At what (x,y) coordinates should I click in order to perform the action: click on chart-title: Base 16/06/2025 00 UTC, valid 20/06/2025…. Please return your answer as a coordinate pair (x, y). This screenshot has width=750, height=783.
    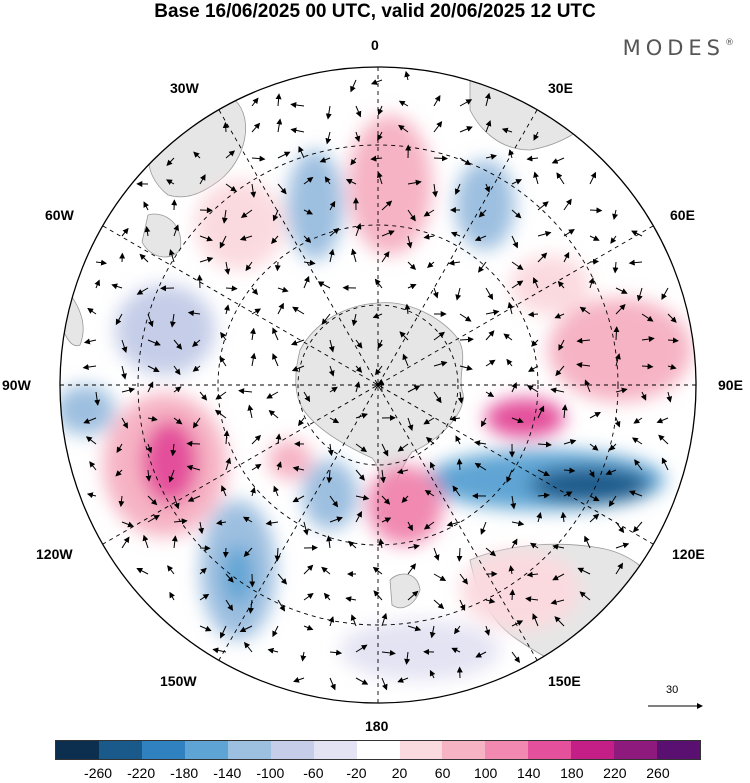
    Looking at the image, I should click on (375, 11).